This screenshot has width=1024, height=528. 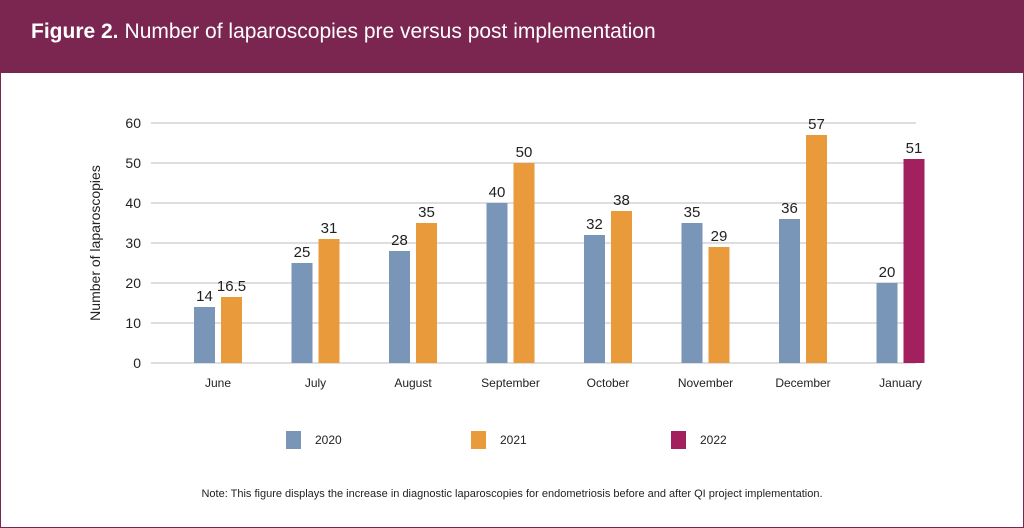 I want to click on y-tick-label: 30, so click(x=133, y=243).